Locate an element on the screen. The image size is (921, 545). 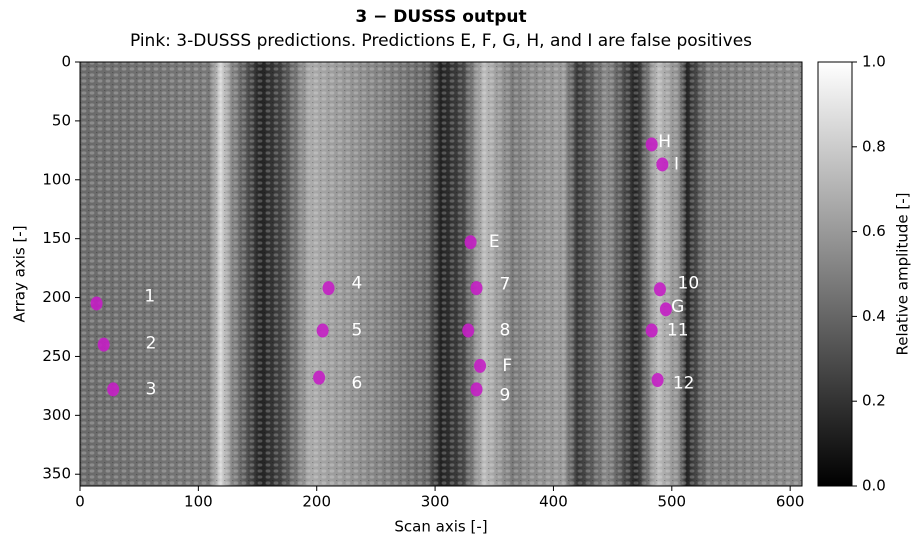
annotation: 7 is located at coordinates (505, 285).